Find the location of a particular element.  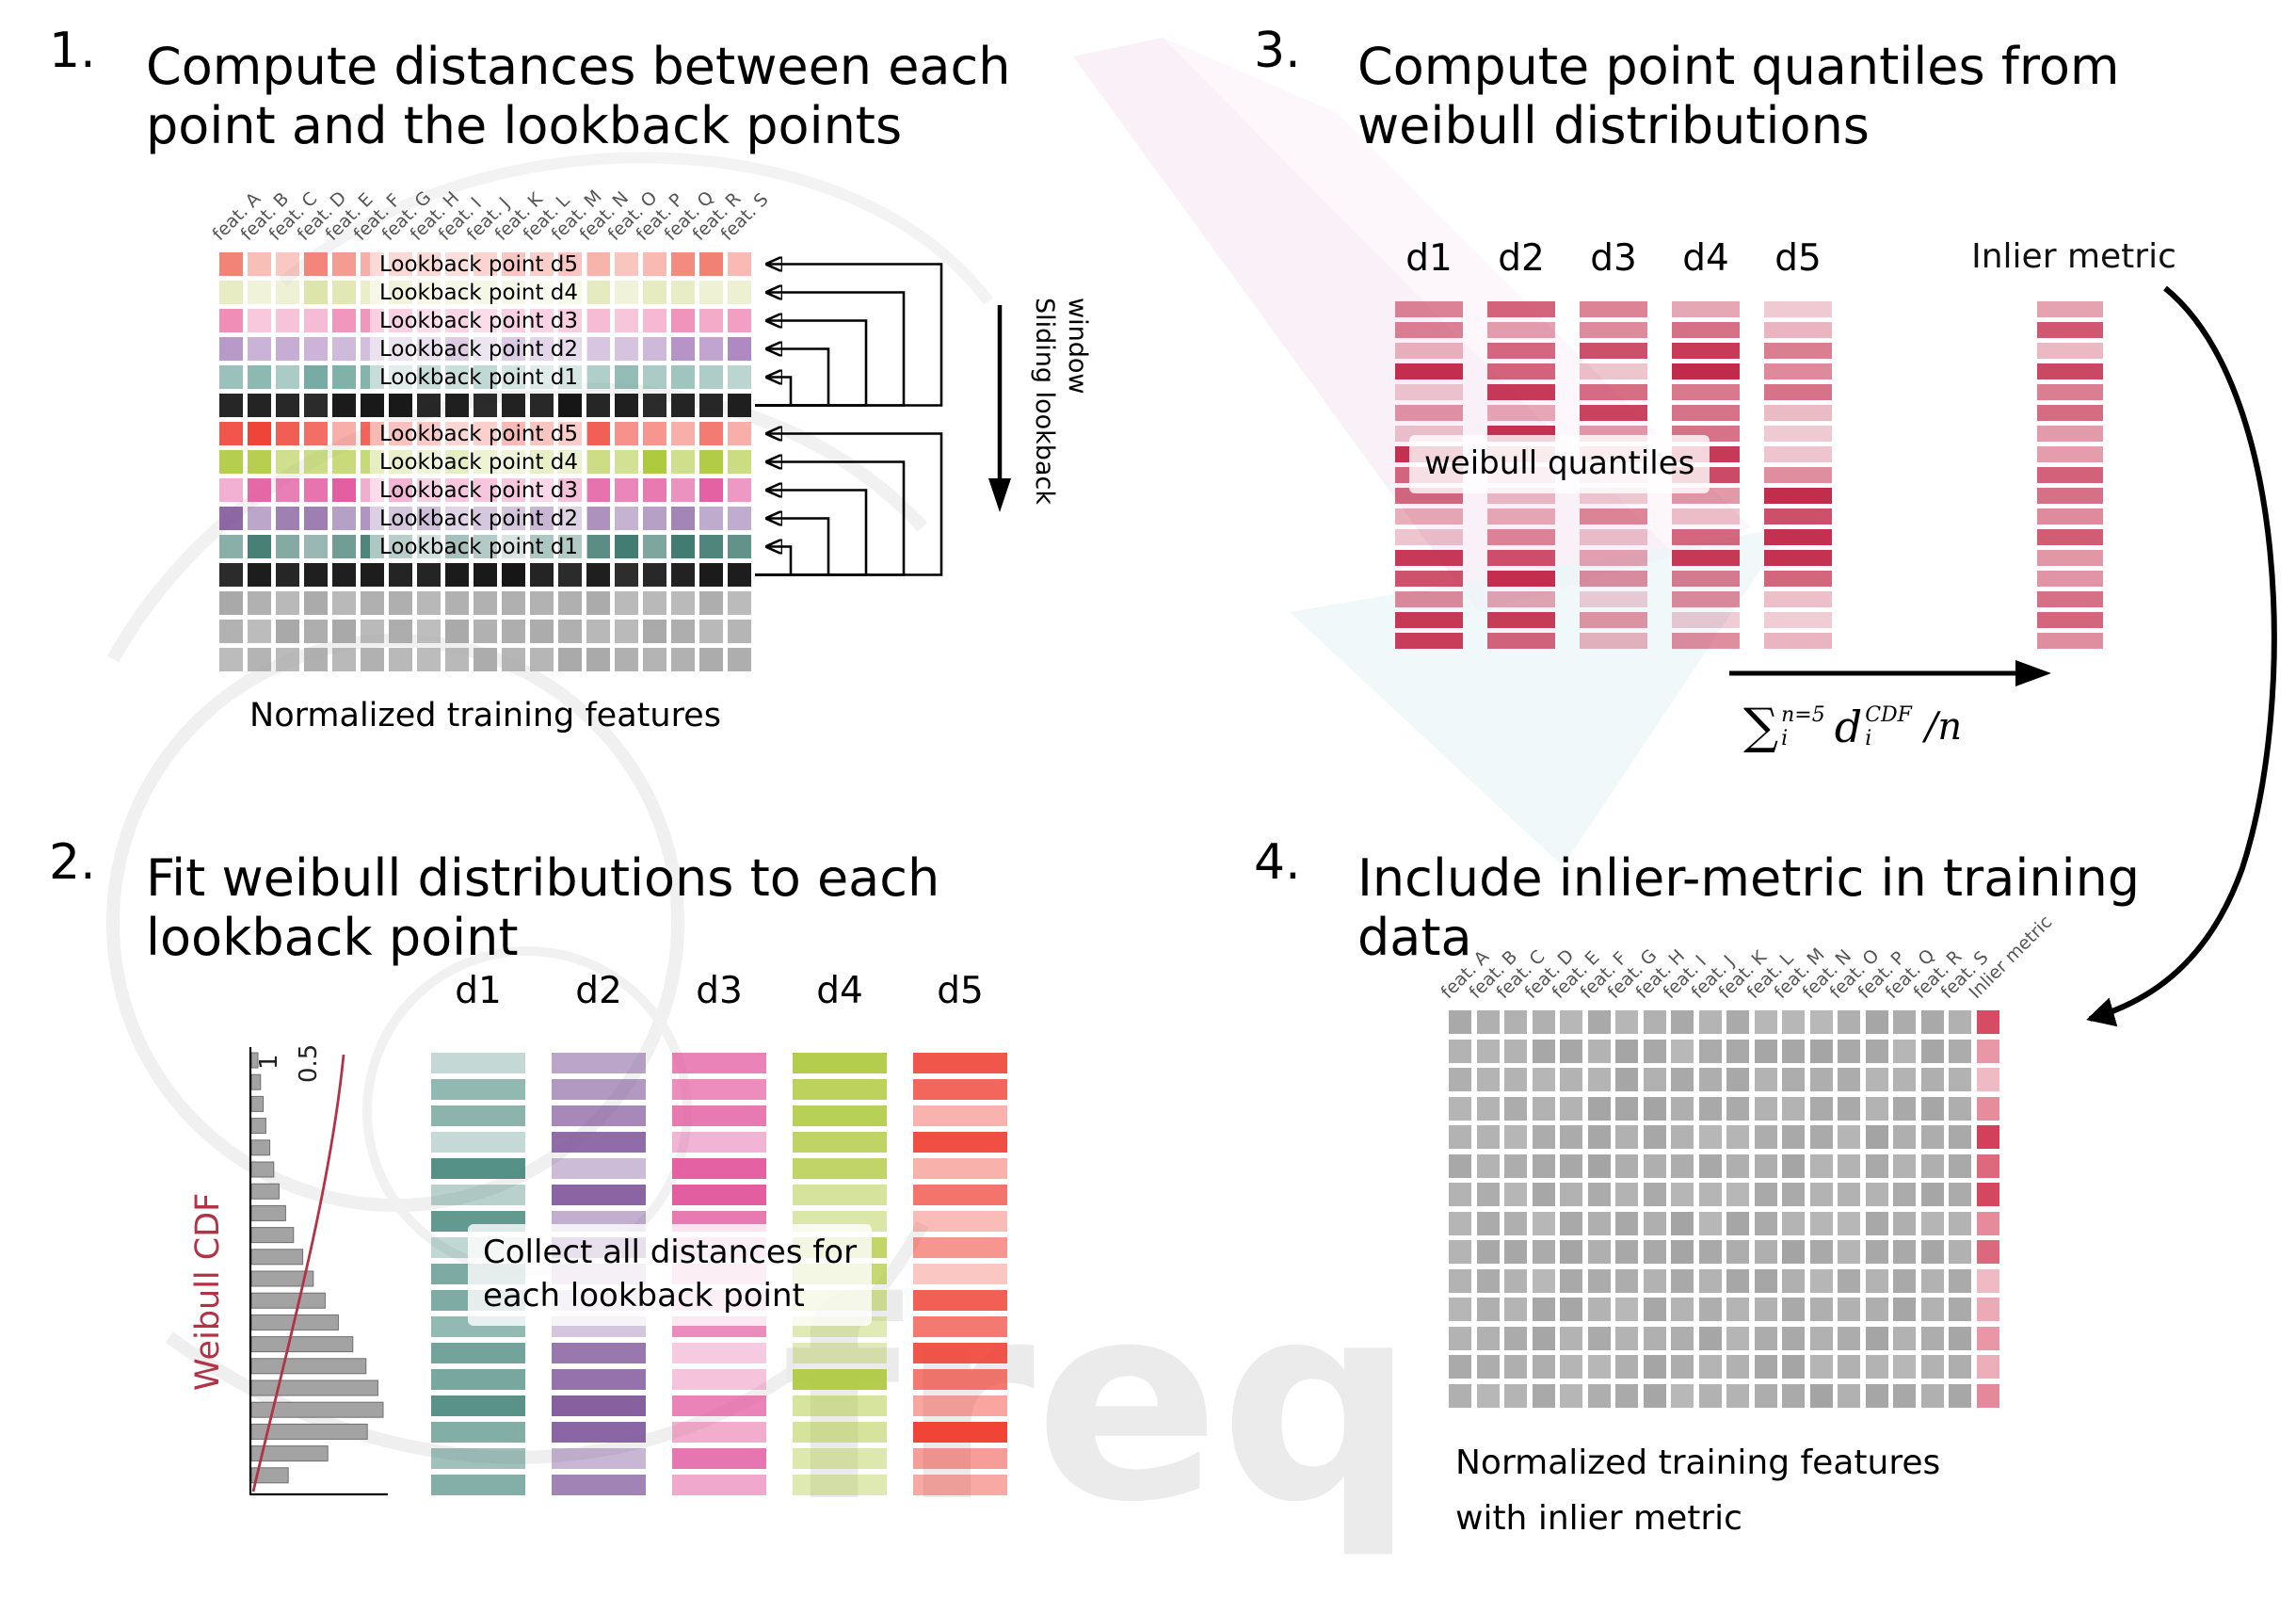

lookback-row-label: Lookback point d3 is located at coordinates (479, 320).